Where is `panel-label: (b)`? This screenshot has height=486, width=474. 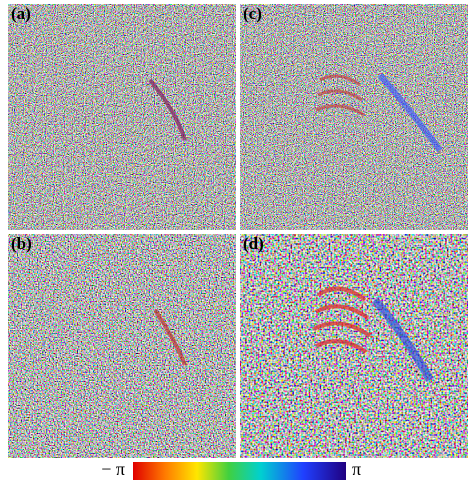 panel-label: (b) is located at coordinates (21, 243).